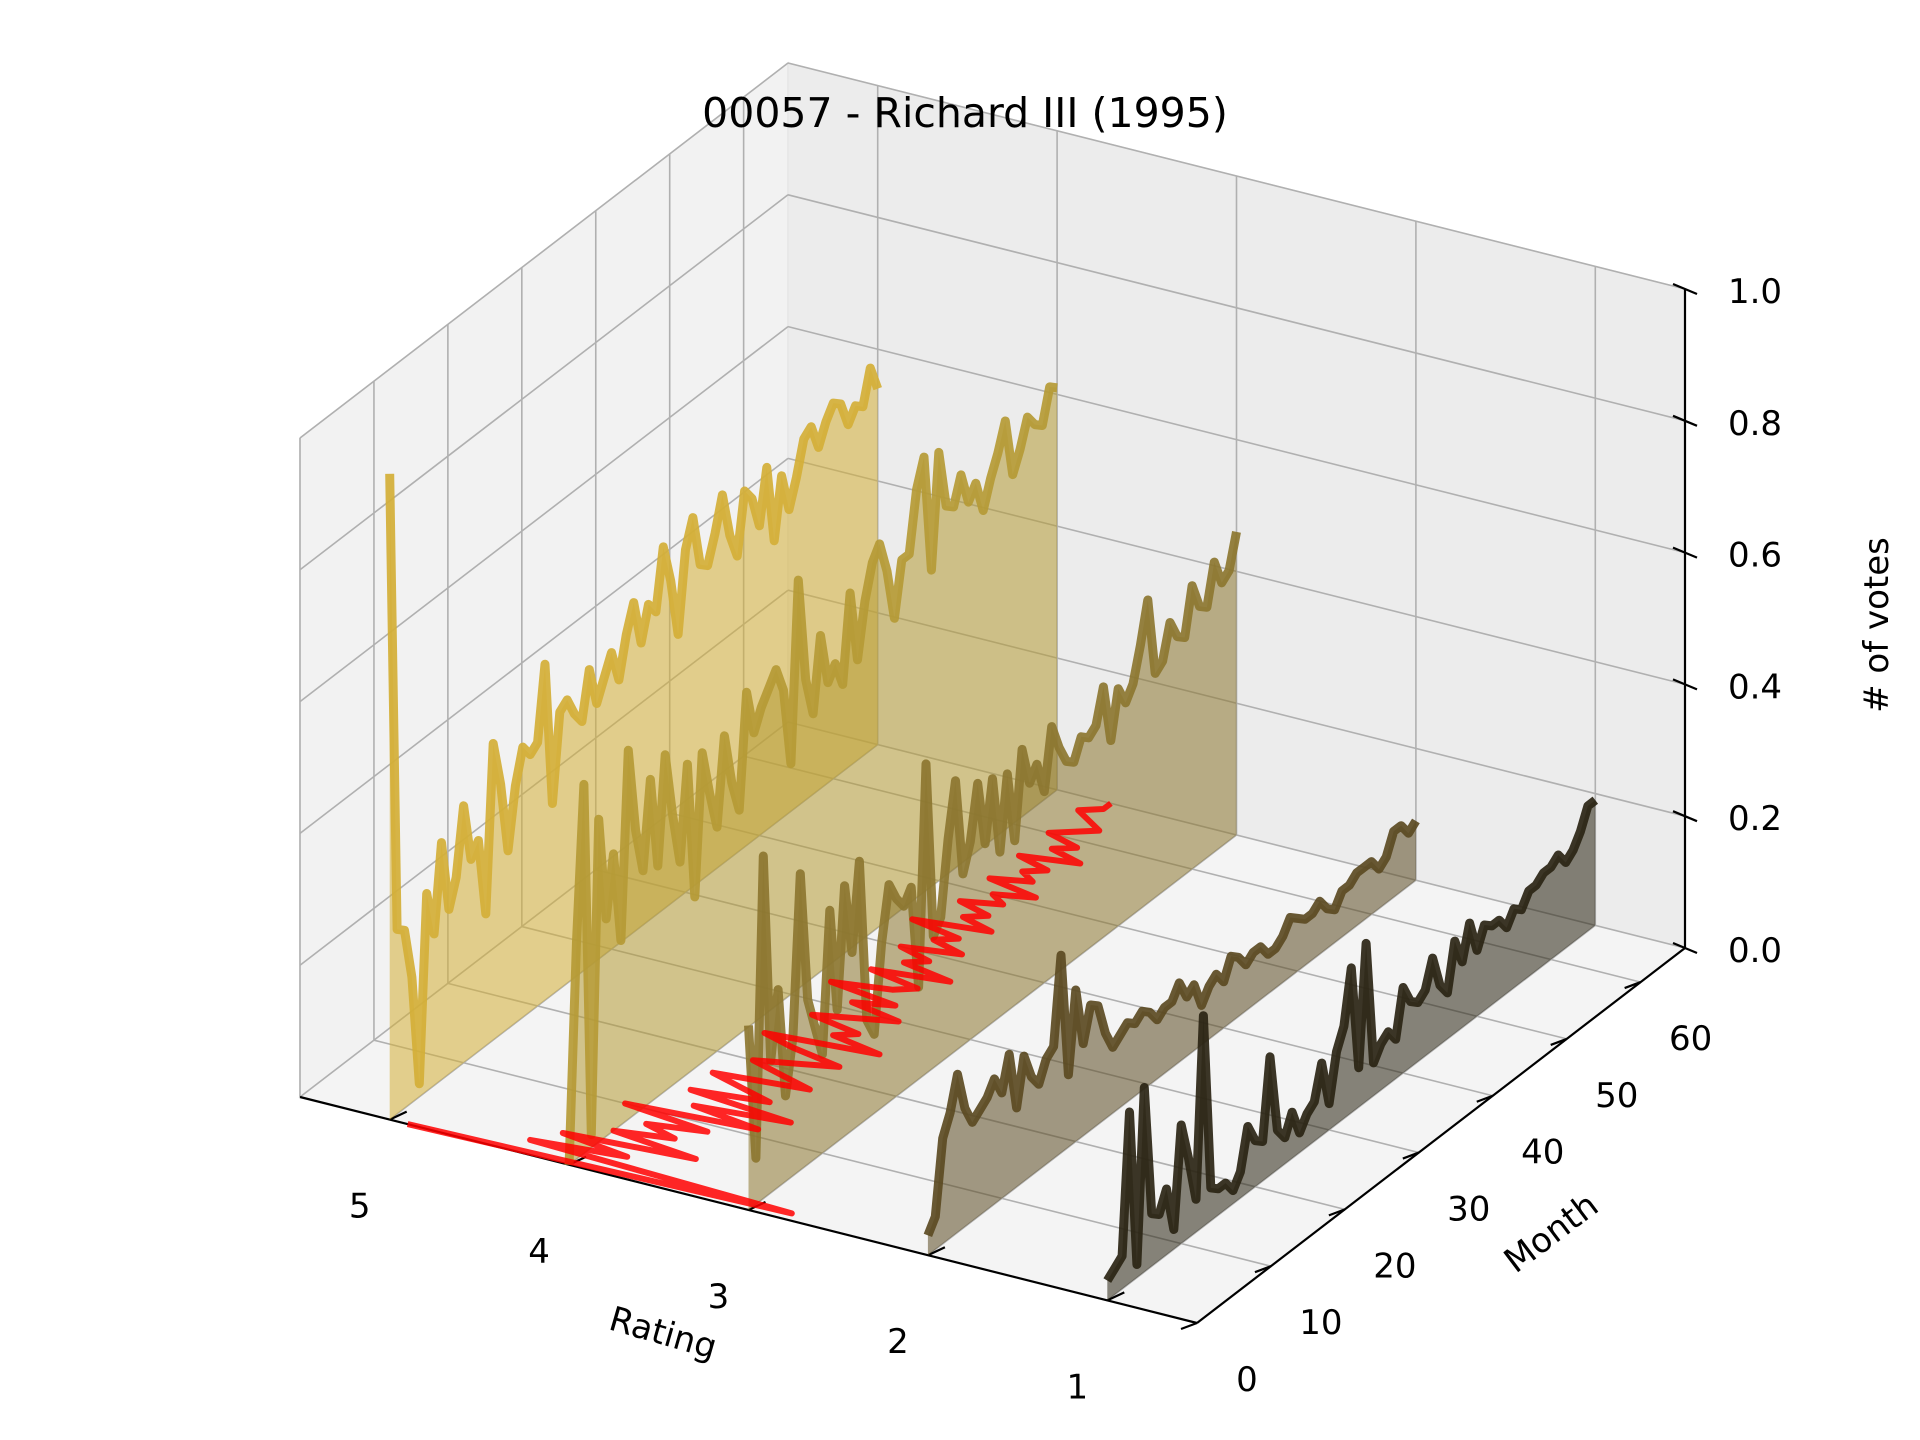  What do you see at coordinates (898, 1342) in the screenshot?
I see `x-tick-label: 2` at bounding box center [898, 1342].